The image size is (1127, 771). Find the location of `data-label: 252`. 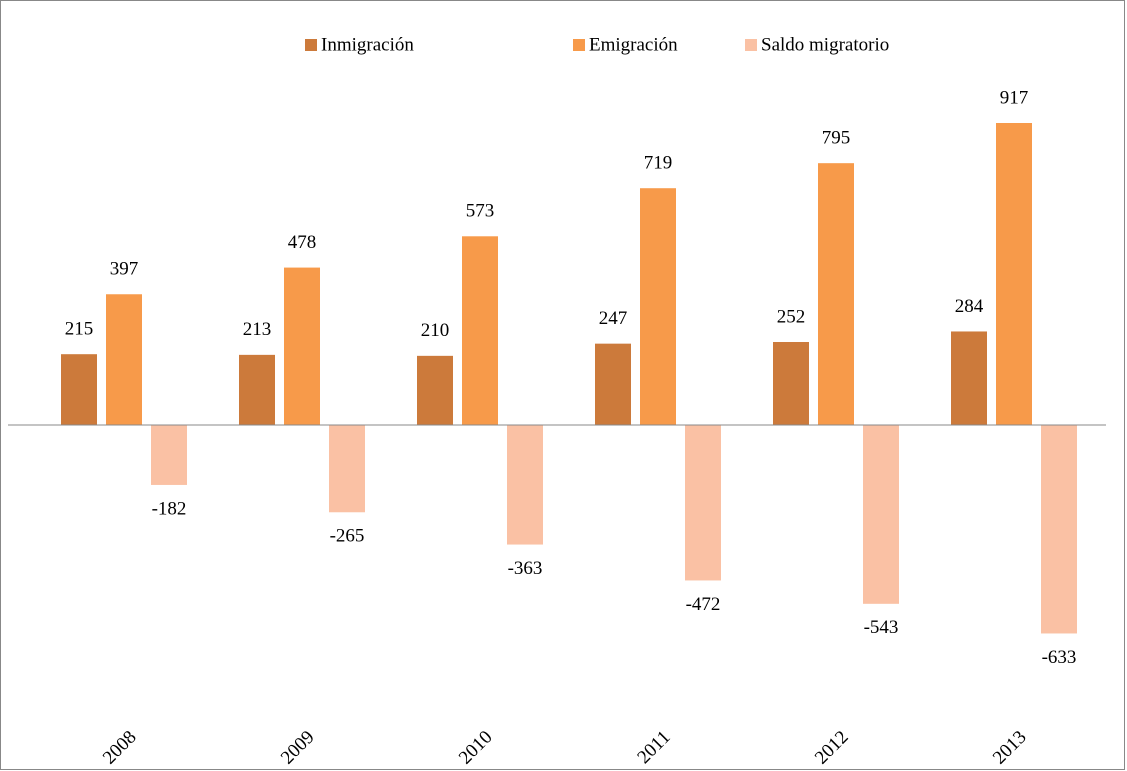

data-label: 252 is located at coordinates (791, 316).